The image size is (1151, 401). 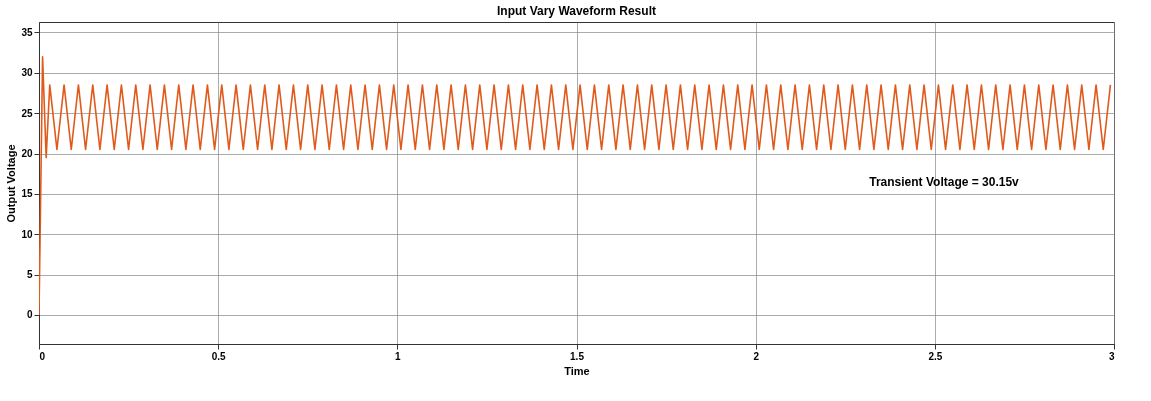 What do you see at coordinates (27, 234) in the screenshot?
I see `y-tick-label: 10` at bounding box center [27, 234].